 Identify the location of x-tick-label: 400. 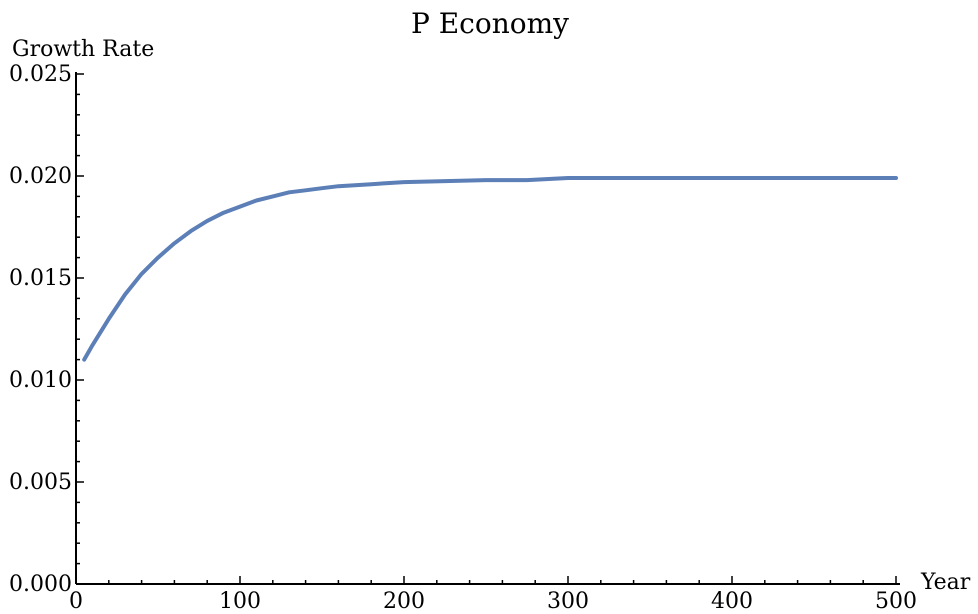
(732, 601).